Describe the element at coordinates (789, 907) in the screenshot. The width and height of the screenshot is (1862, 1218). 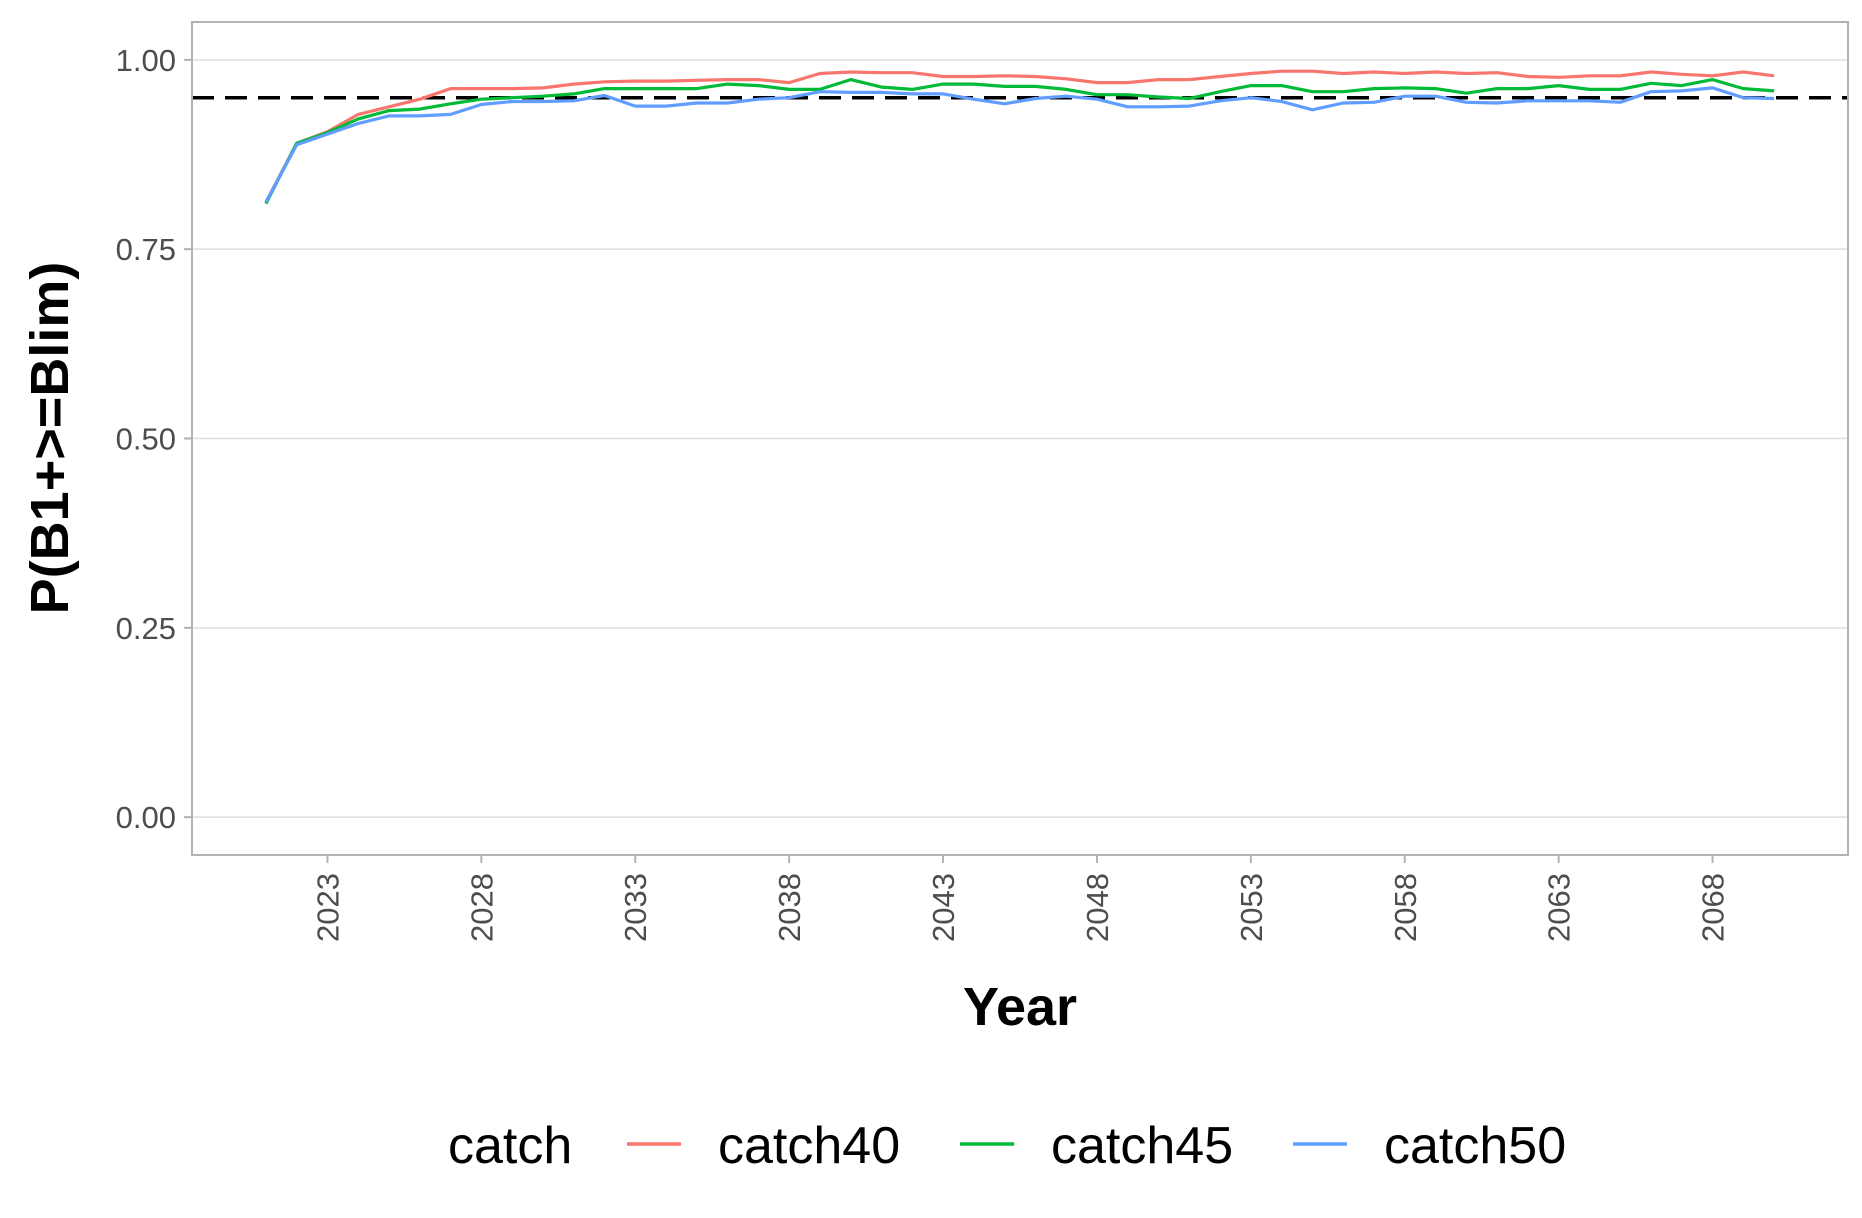
I see `x-tick-label: 2038` at that location.